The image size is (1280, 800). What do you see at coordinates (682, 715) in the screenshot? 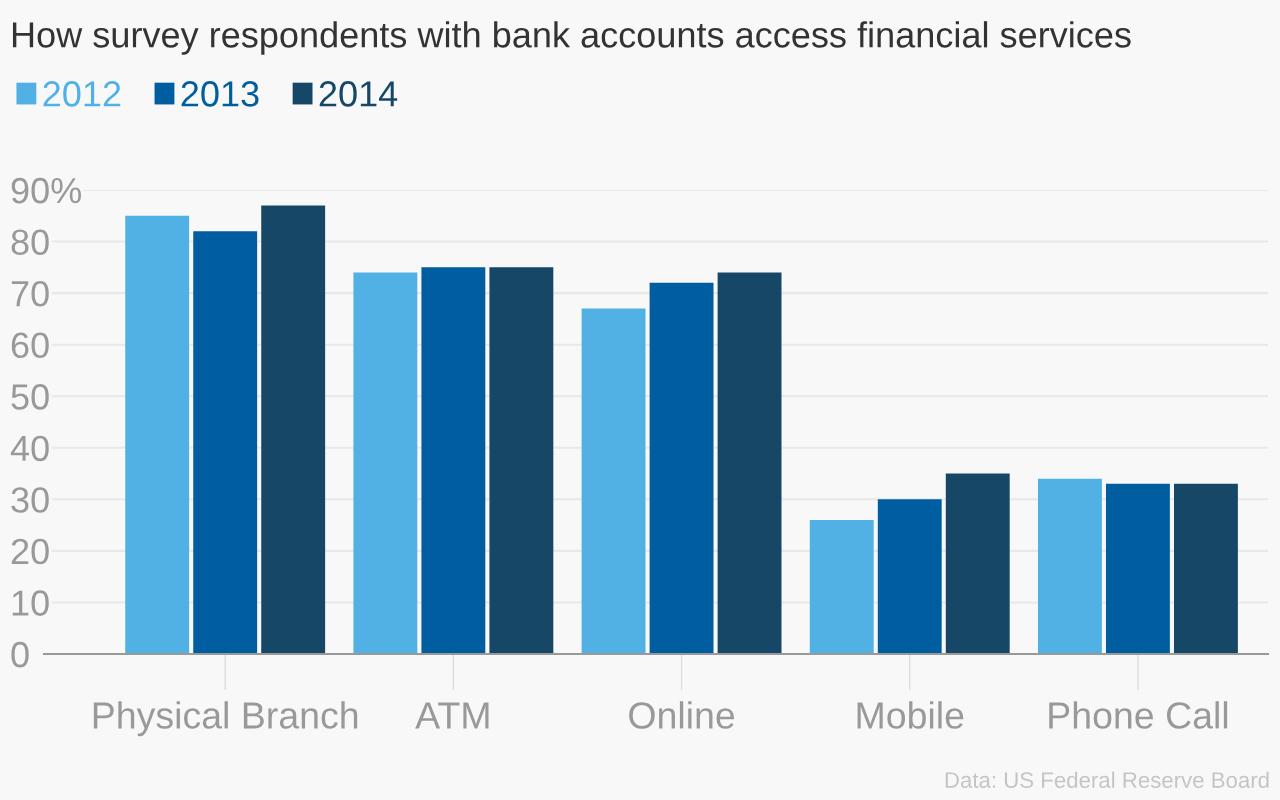
I see `x-tick-label: Online` at bounding box center [682, 715].